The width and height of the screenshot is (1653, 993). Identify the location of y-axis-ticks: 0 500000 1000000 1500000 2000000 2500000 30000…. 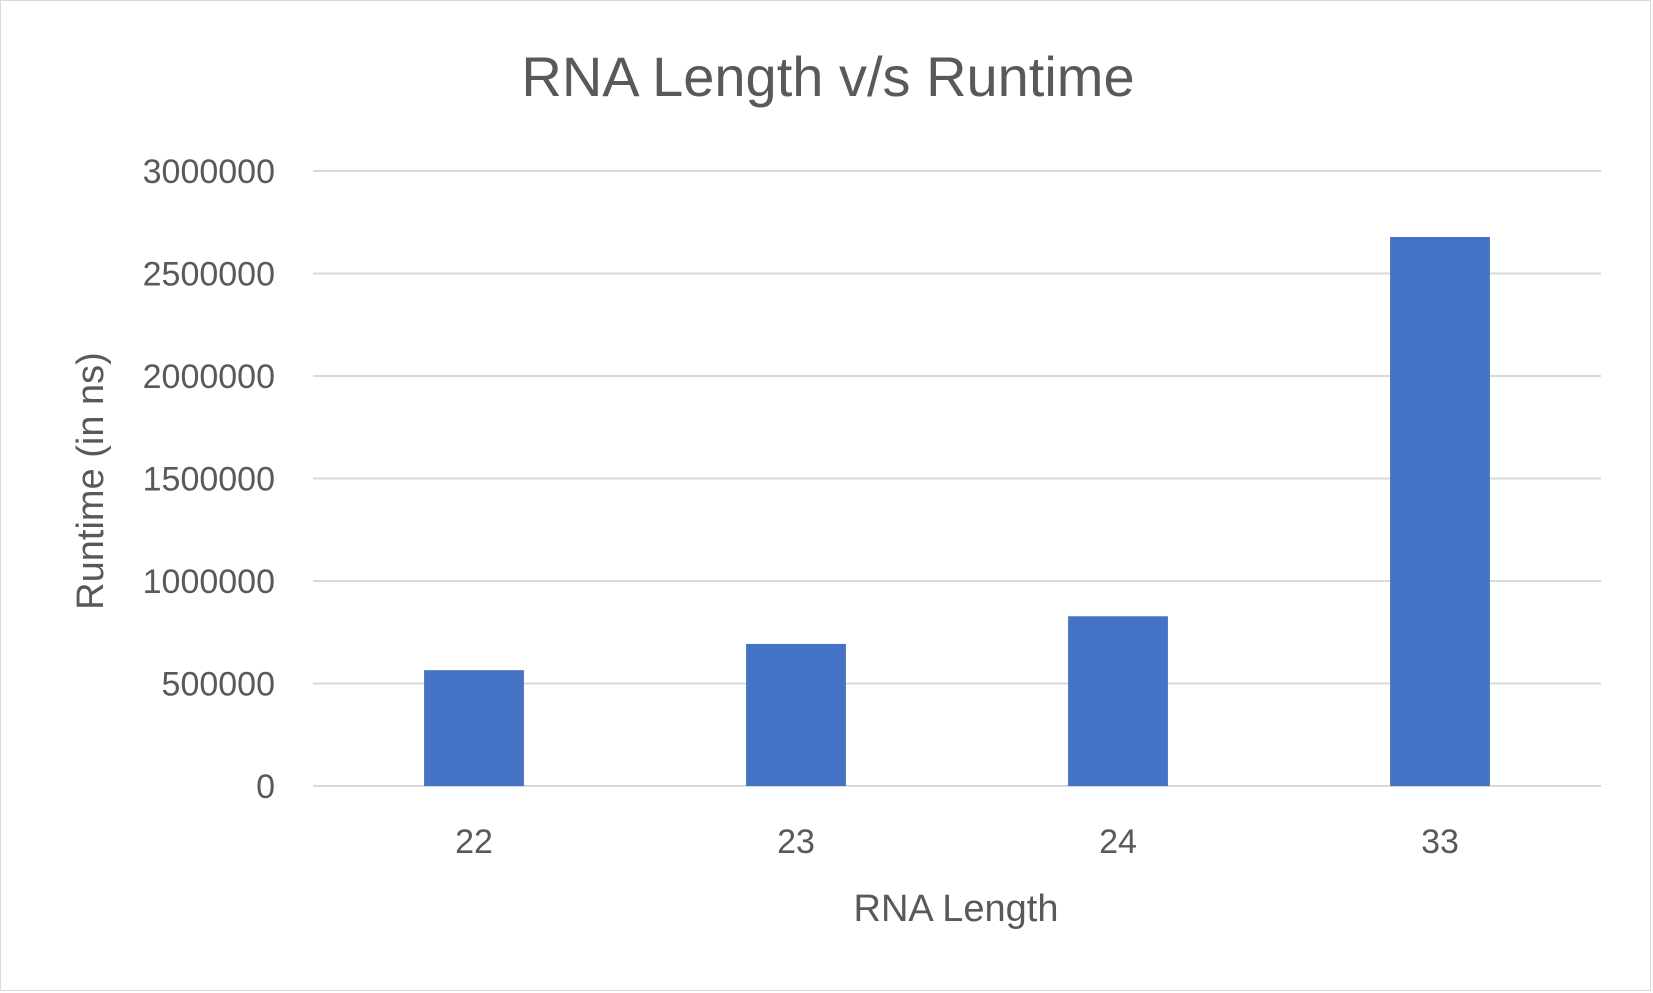
(209, 479).